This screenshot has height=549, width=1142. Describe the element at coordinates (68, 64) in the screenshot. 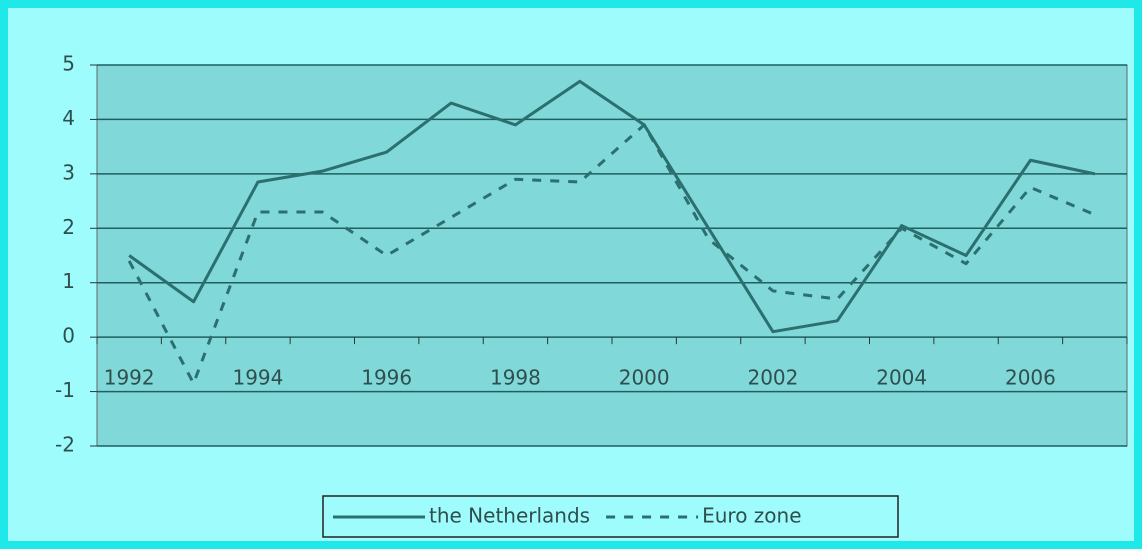

I see `y-tick-label: 5` at that location.